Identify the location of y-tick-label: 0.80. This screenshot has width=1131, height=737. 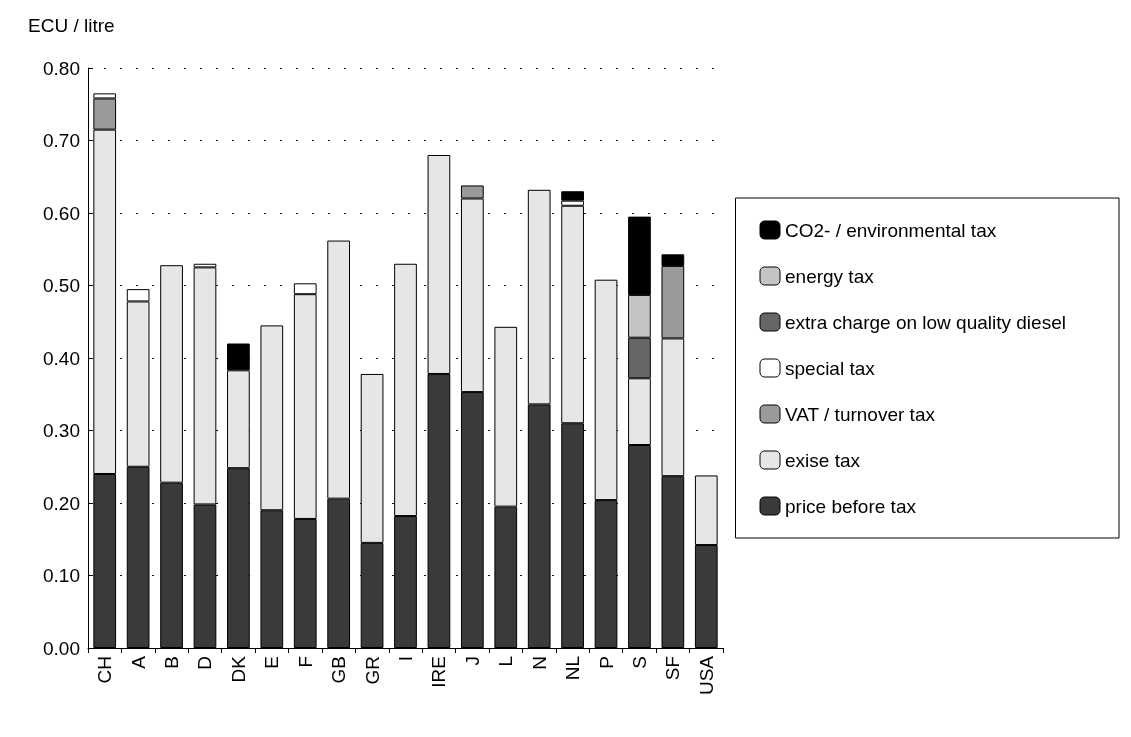
(61, 68).